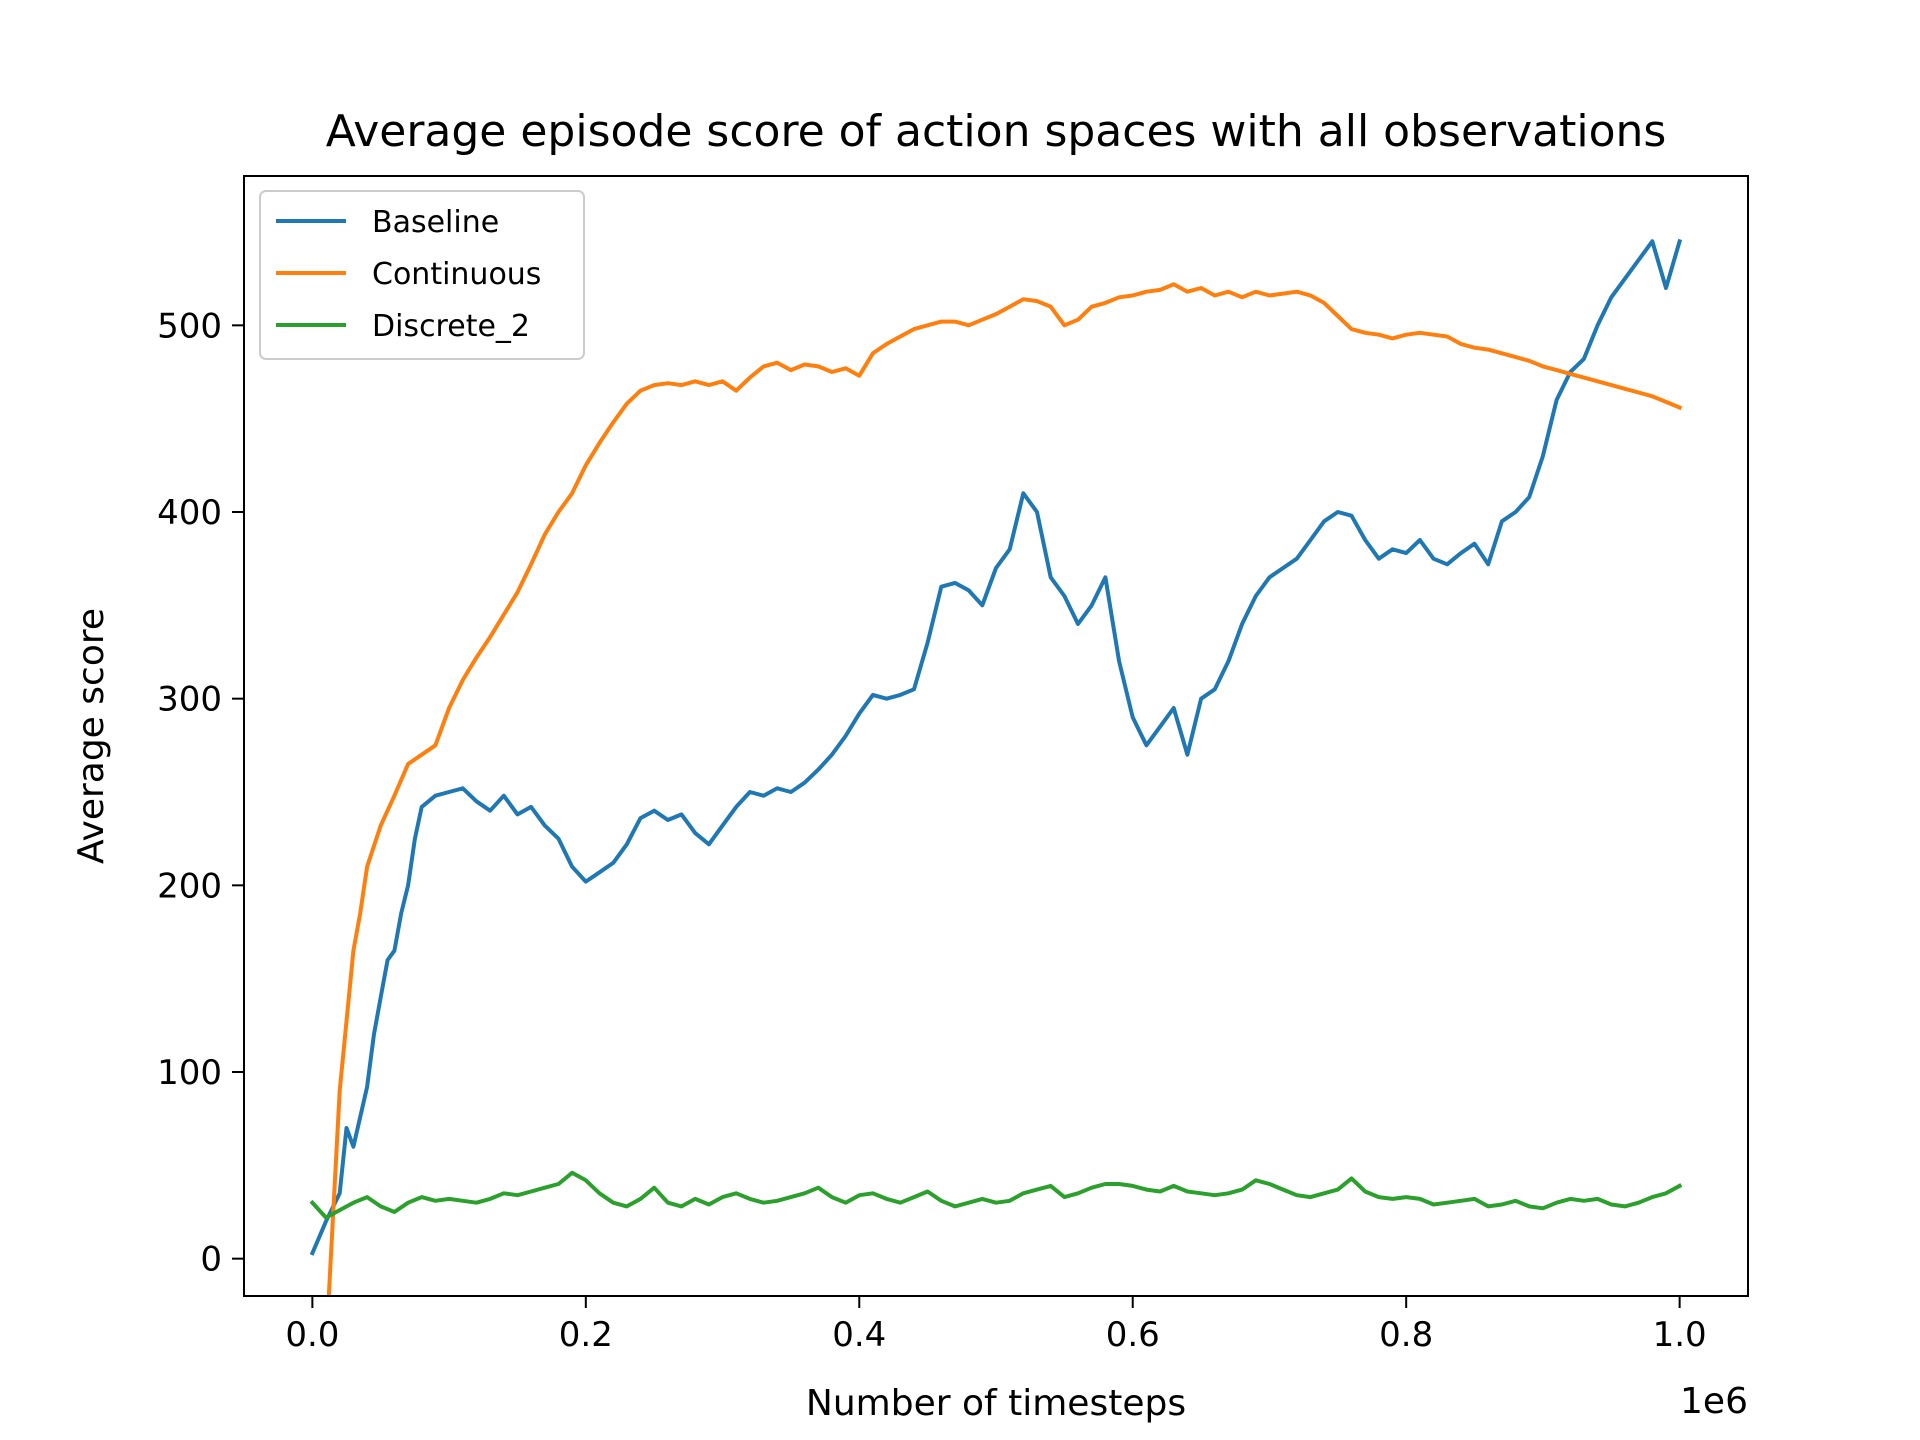  What do you see at coordinates (451, 326) in the screenshot?
I see `legend-label: Discrete_2` at bounding box center [451, 326].